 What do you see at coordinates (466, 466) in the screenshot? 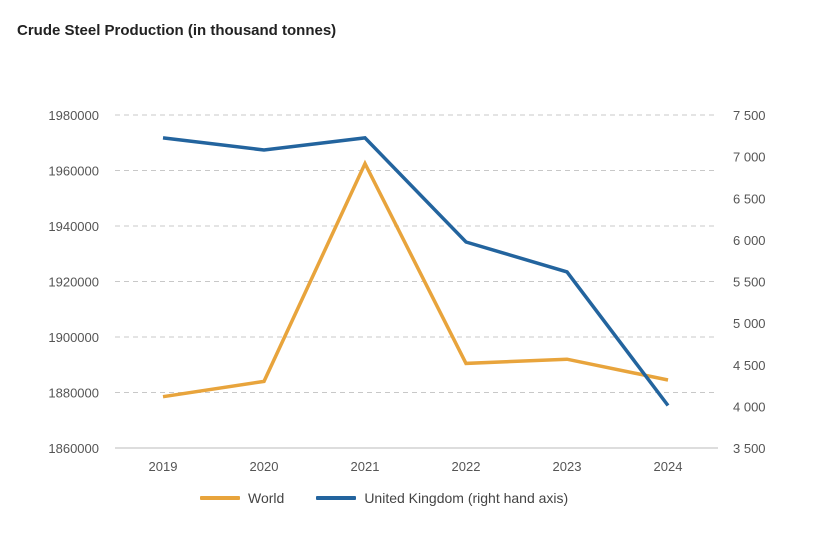
I see `x-tick-label: 2022` at bounding box center [466, 466].